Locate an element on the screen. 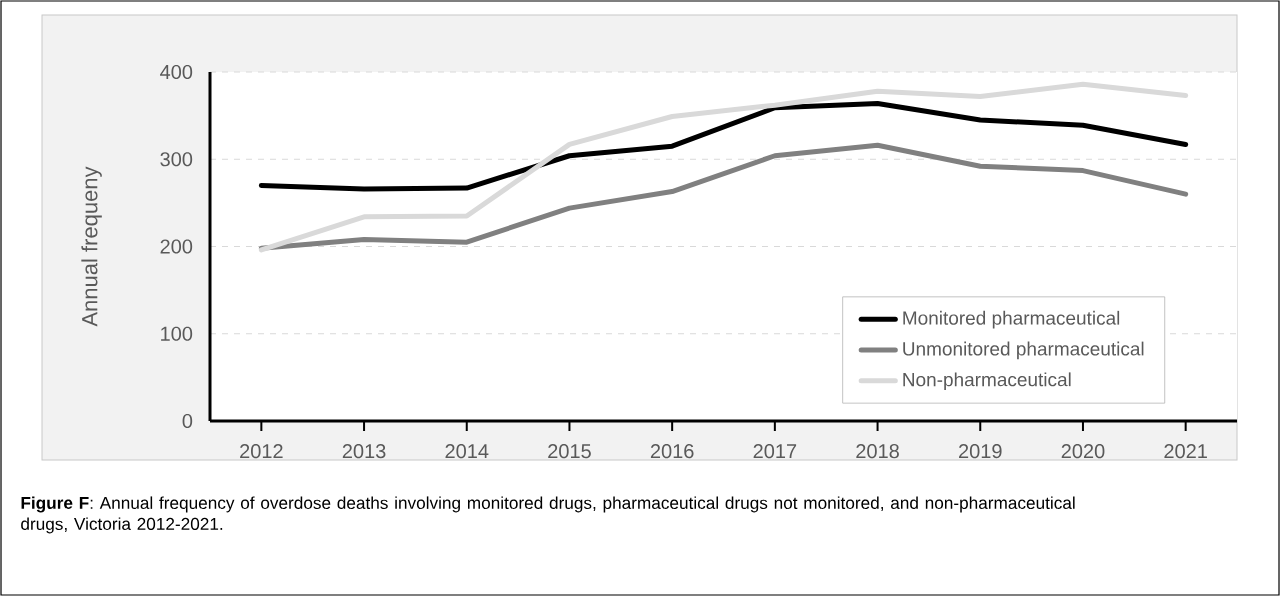 This screenshot has height=596, width=1280. y-tick-label: 400 is located at coordinates (176, 72).